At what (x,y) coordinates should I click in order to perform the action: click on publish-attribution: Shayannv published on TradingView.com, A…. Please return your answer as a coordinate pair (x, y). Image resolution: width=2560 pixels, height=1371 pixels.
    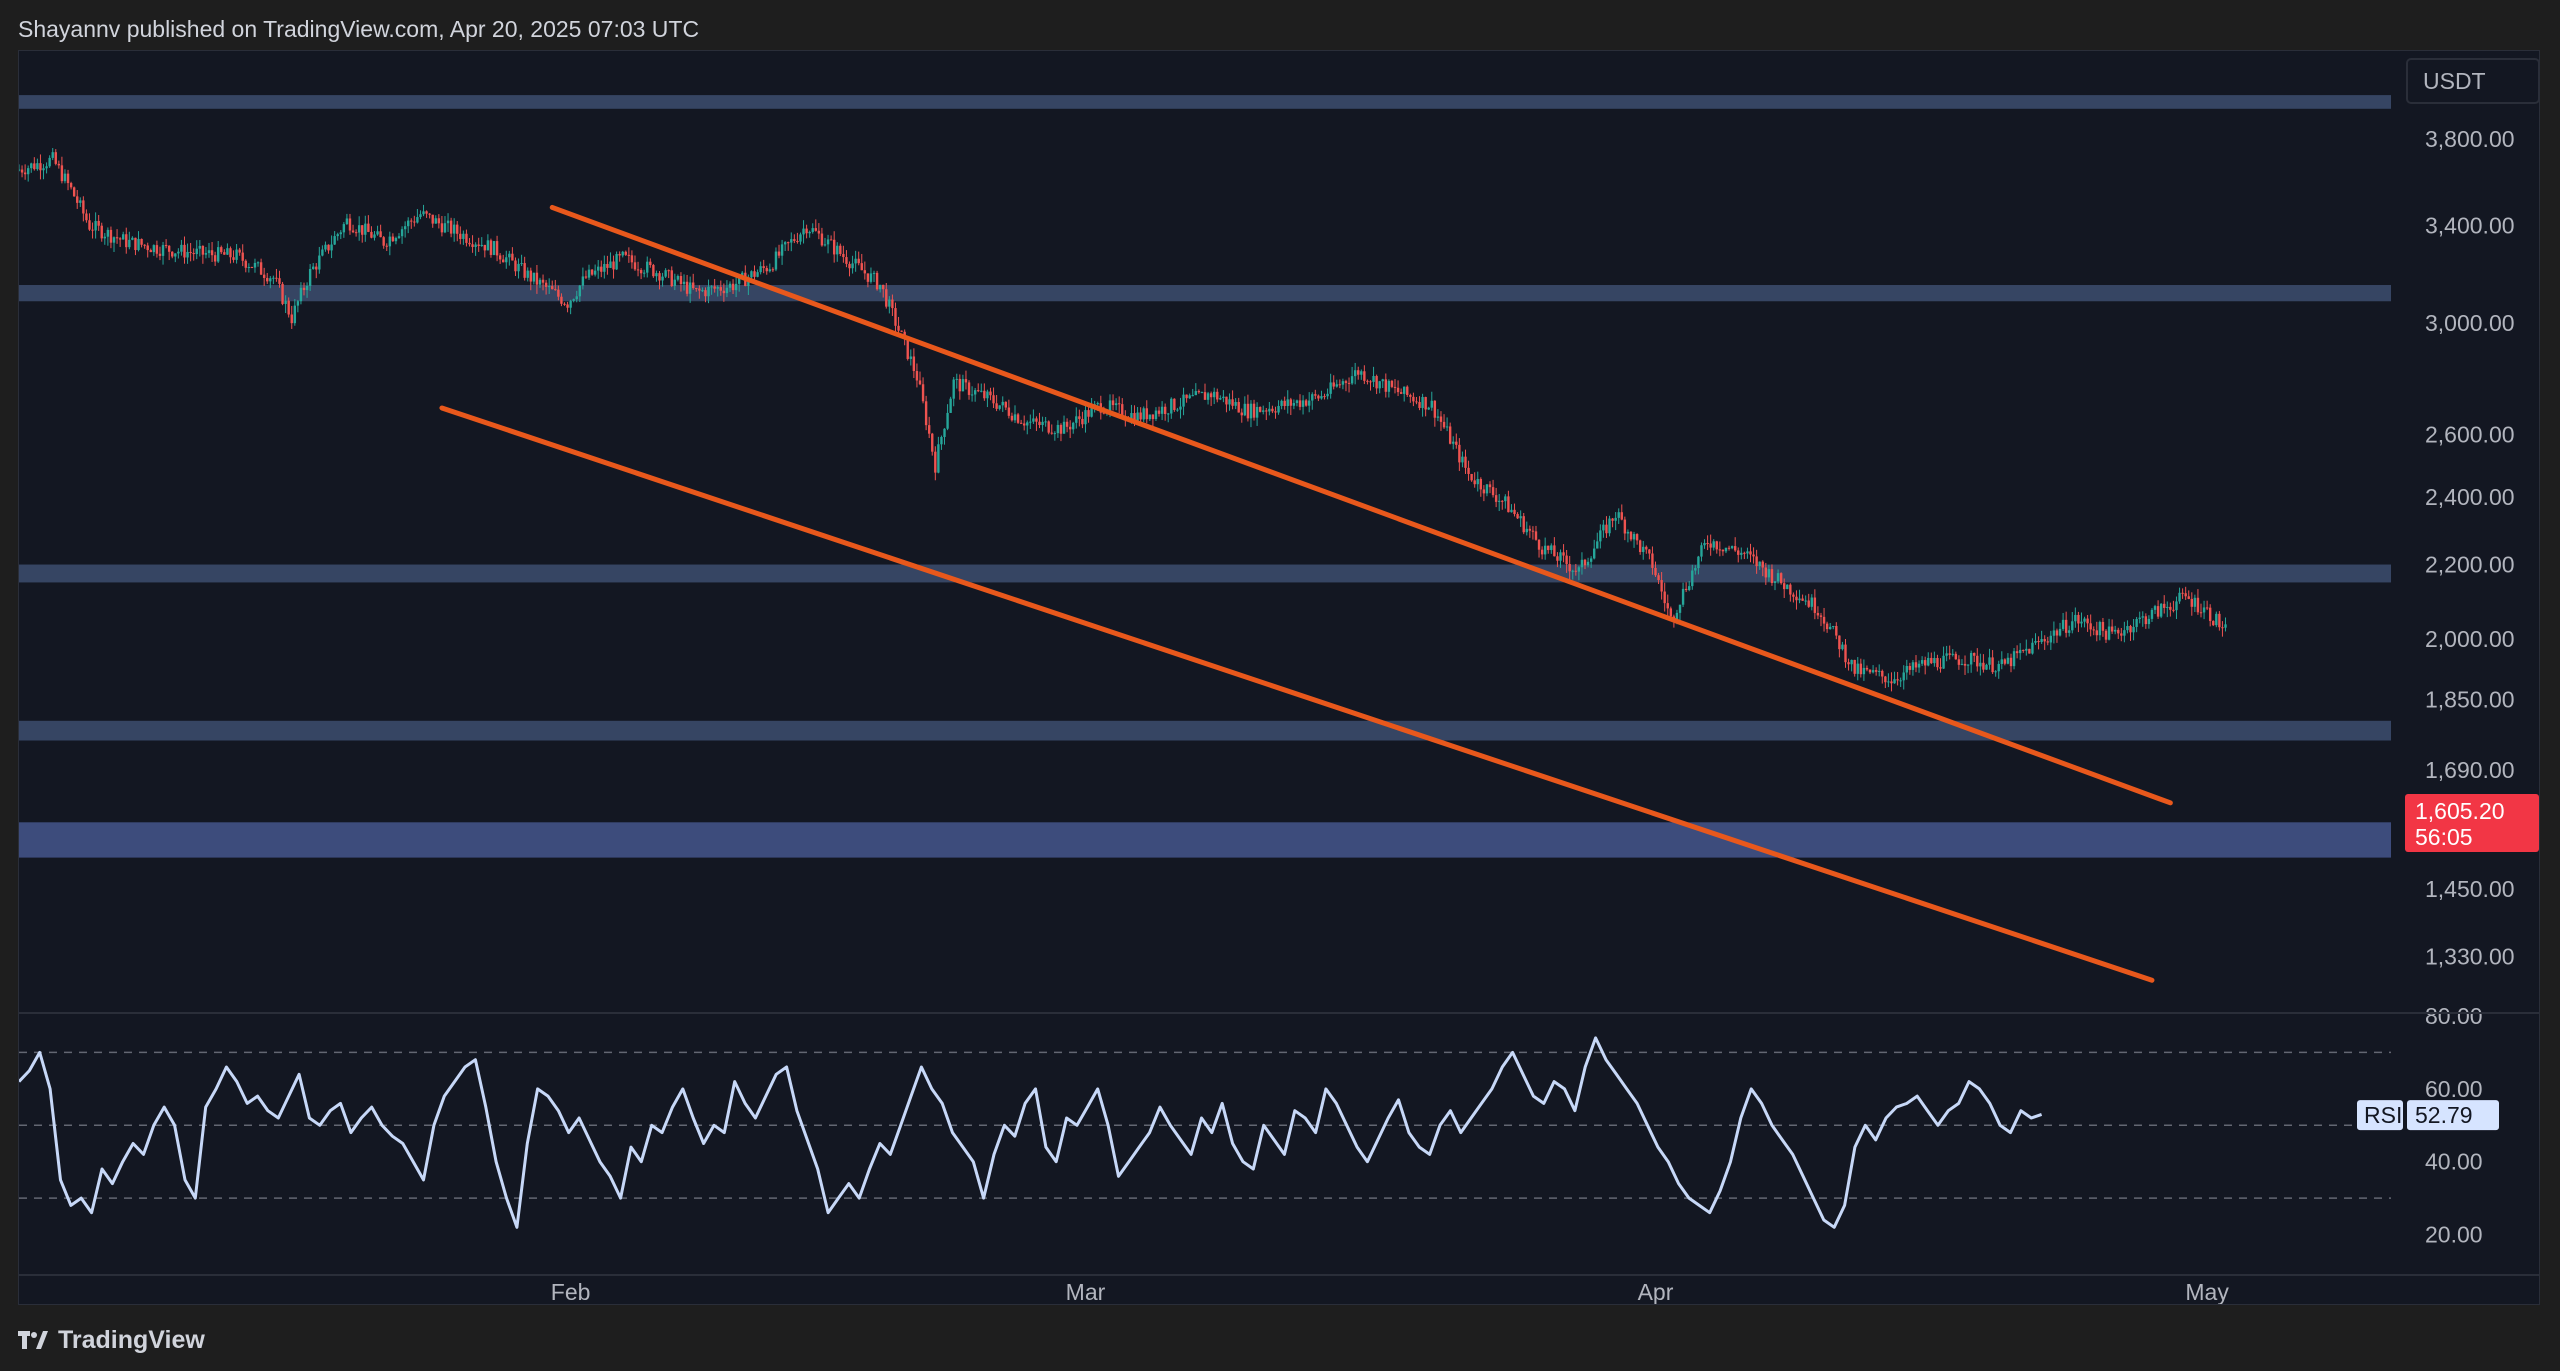
    Looking at the image, I should click on (359, 29).